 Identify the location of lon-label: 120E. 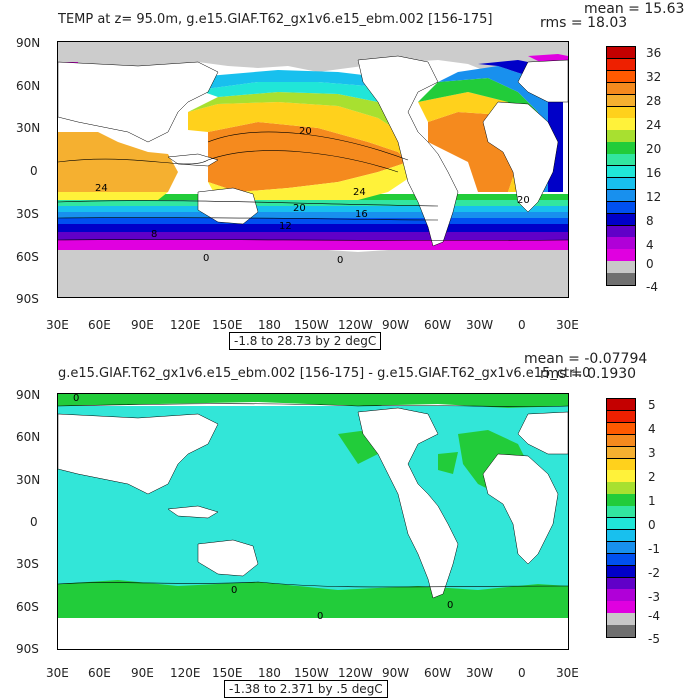
(185, 673).